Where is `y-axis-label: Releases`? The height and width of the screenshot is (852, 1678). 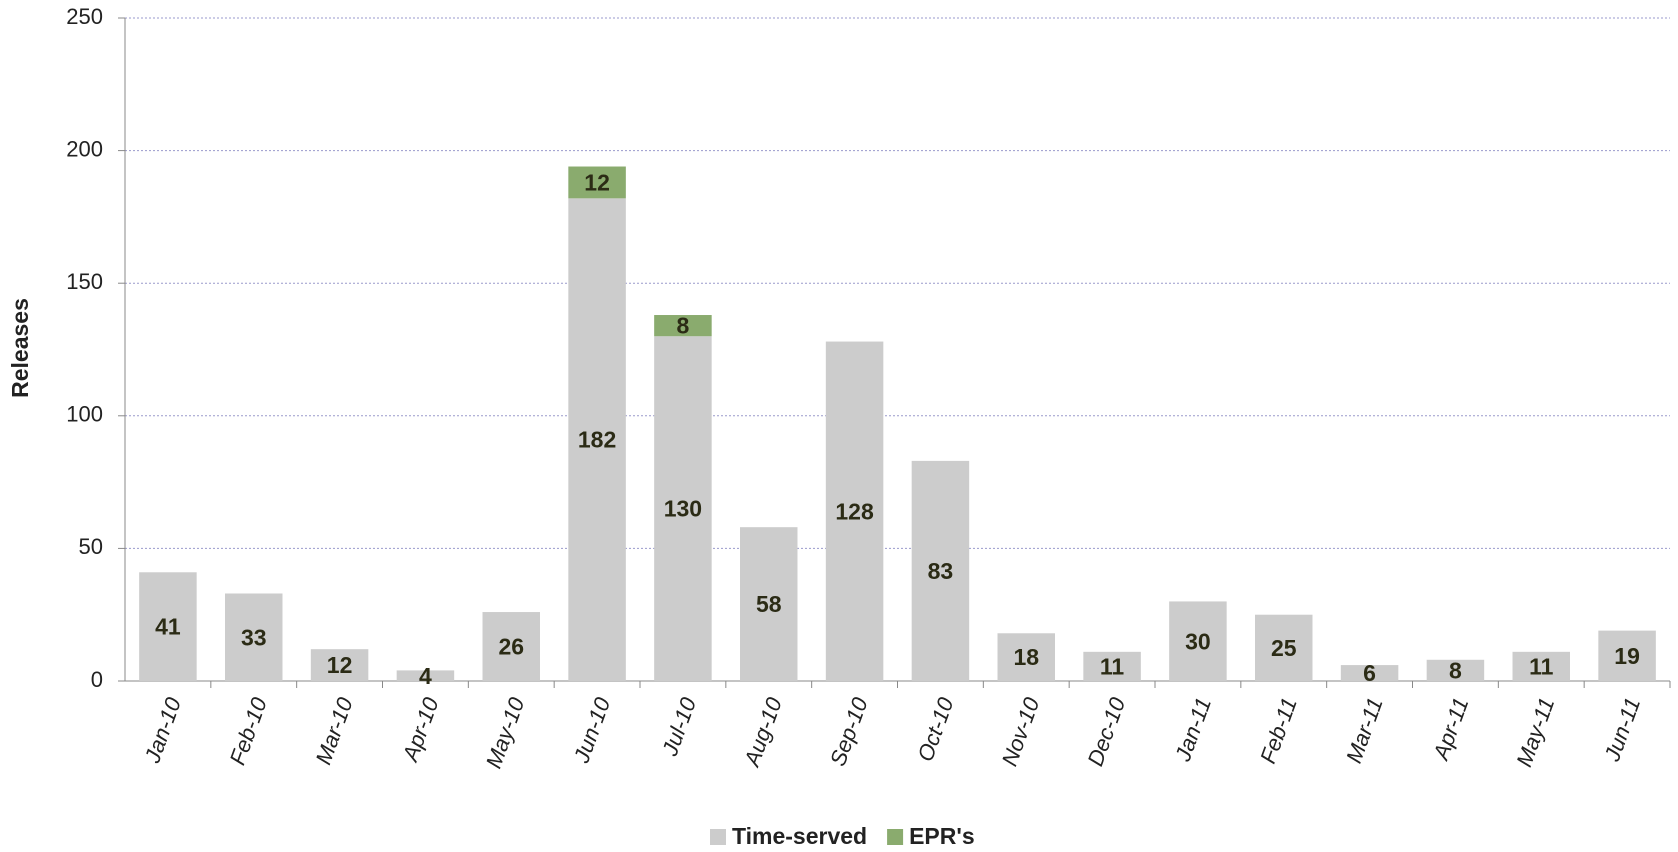 y-axis-label: Releases is located at coordinates (20, 348).